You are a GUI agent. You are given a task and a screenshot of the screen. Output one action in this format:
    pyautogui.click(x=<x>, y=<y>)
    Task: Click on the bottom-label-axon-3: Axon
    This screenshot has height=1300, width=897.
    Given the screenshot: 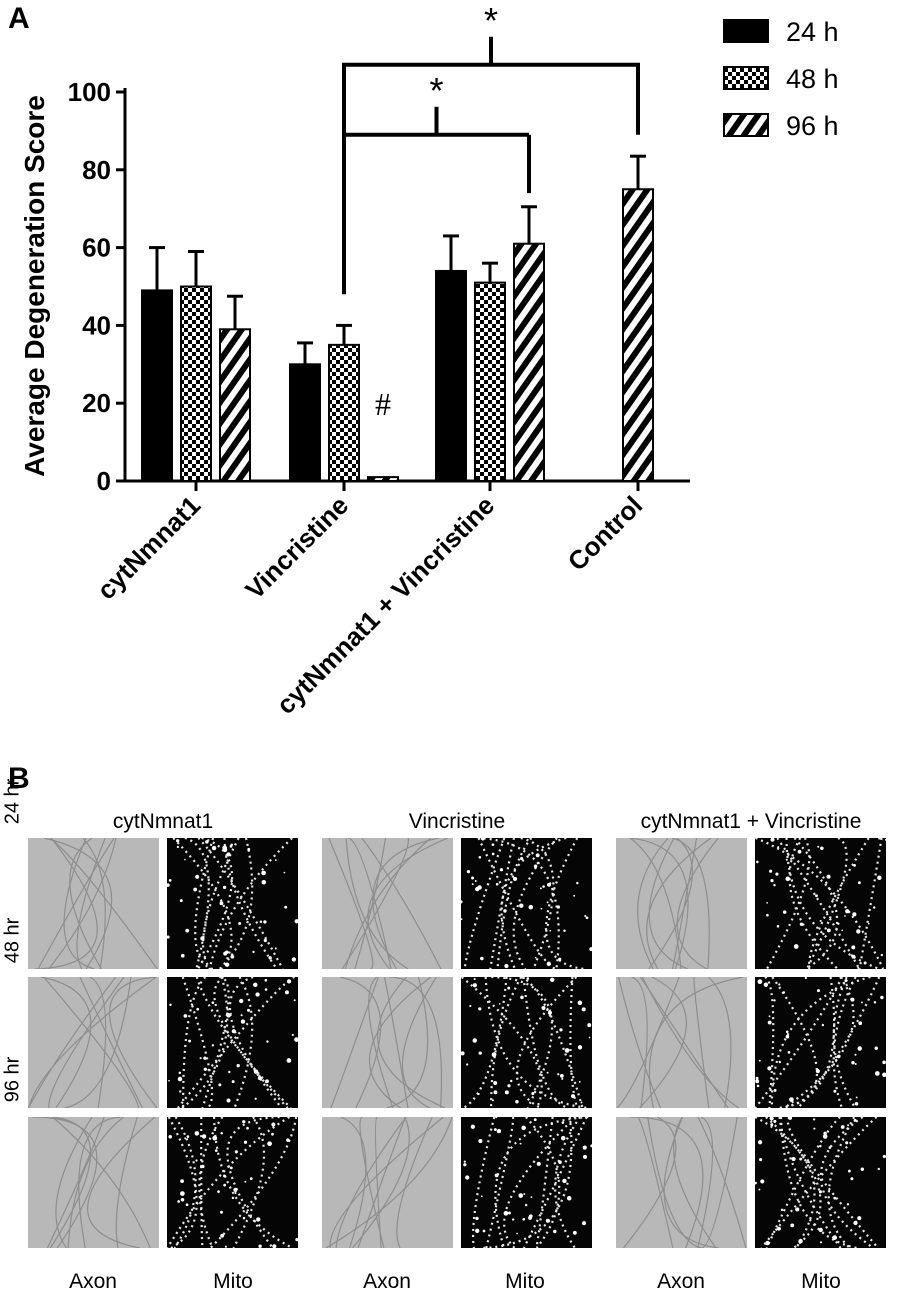 What is the action you would take?
    pyautogui.click(x=681, y=1281)
    